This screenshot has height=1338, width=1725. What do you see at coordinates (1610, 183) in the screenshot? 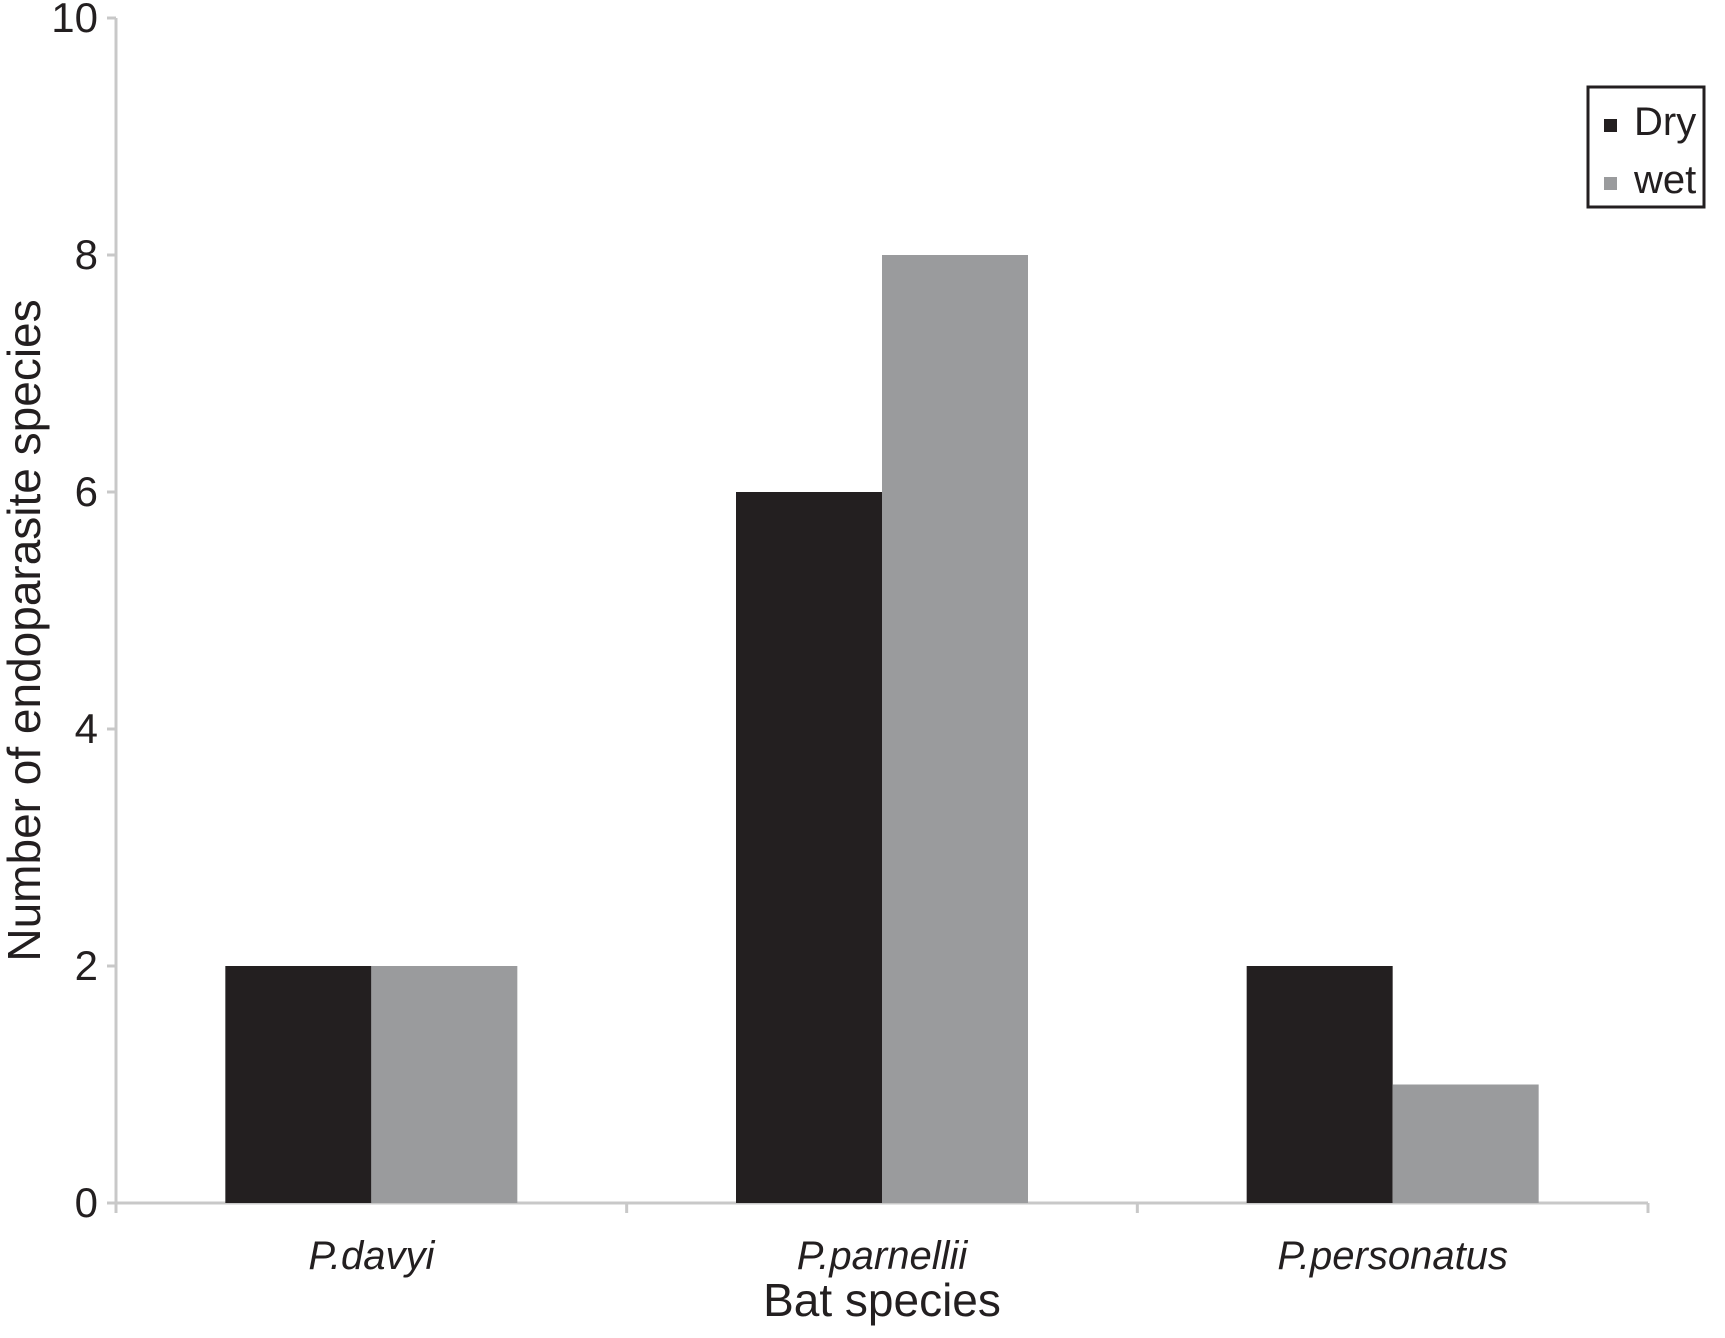
I see `legend-swatch-wet` at bounding box center [1610, 183].